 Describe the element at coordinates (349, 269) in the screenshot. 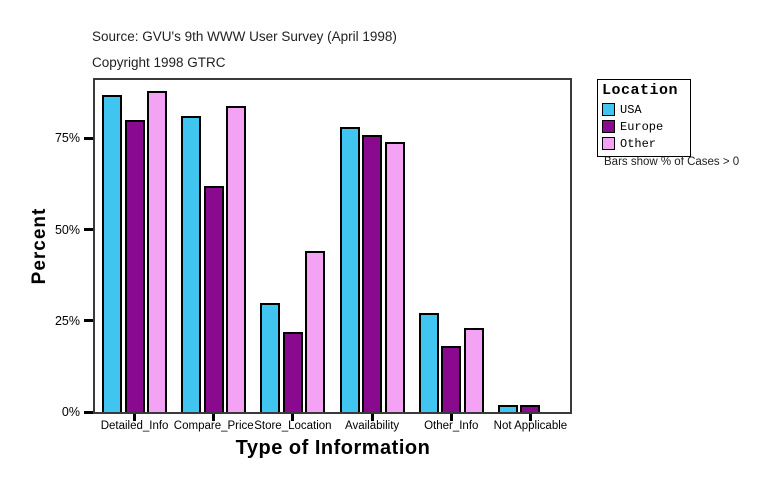

I see `bar-usa-availability` at that location.